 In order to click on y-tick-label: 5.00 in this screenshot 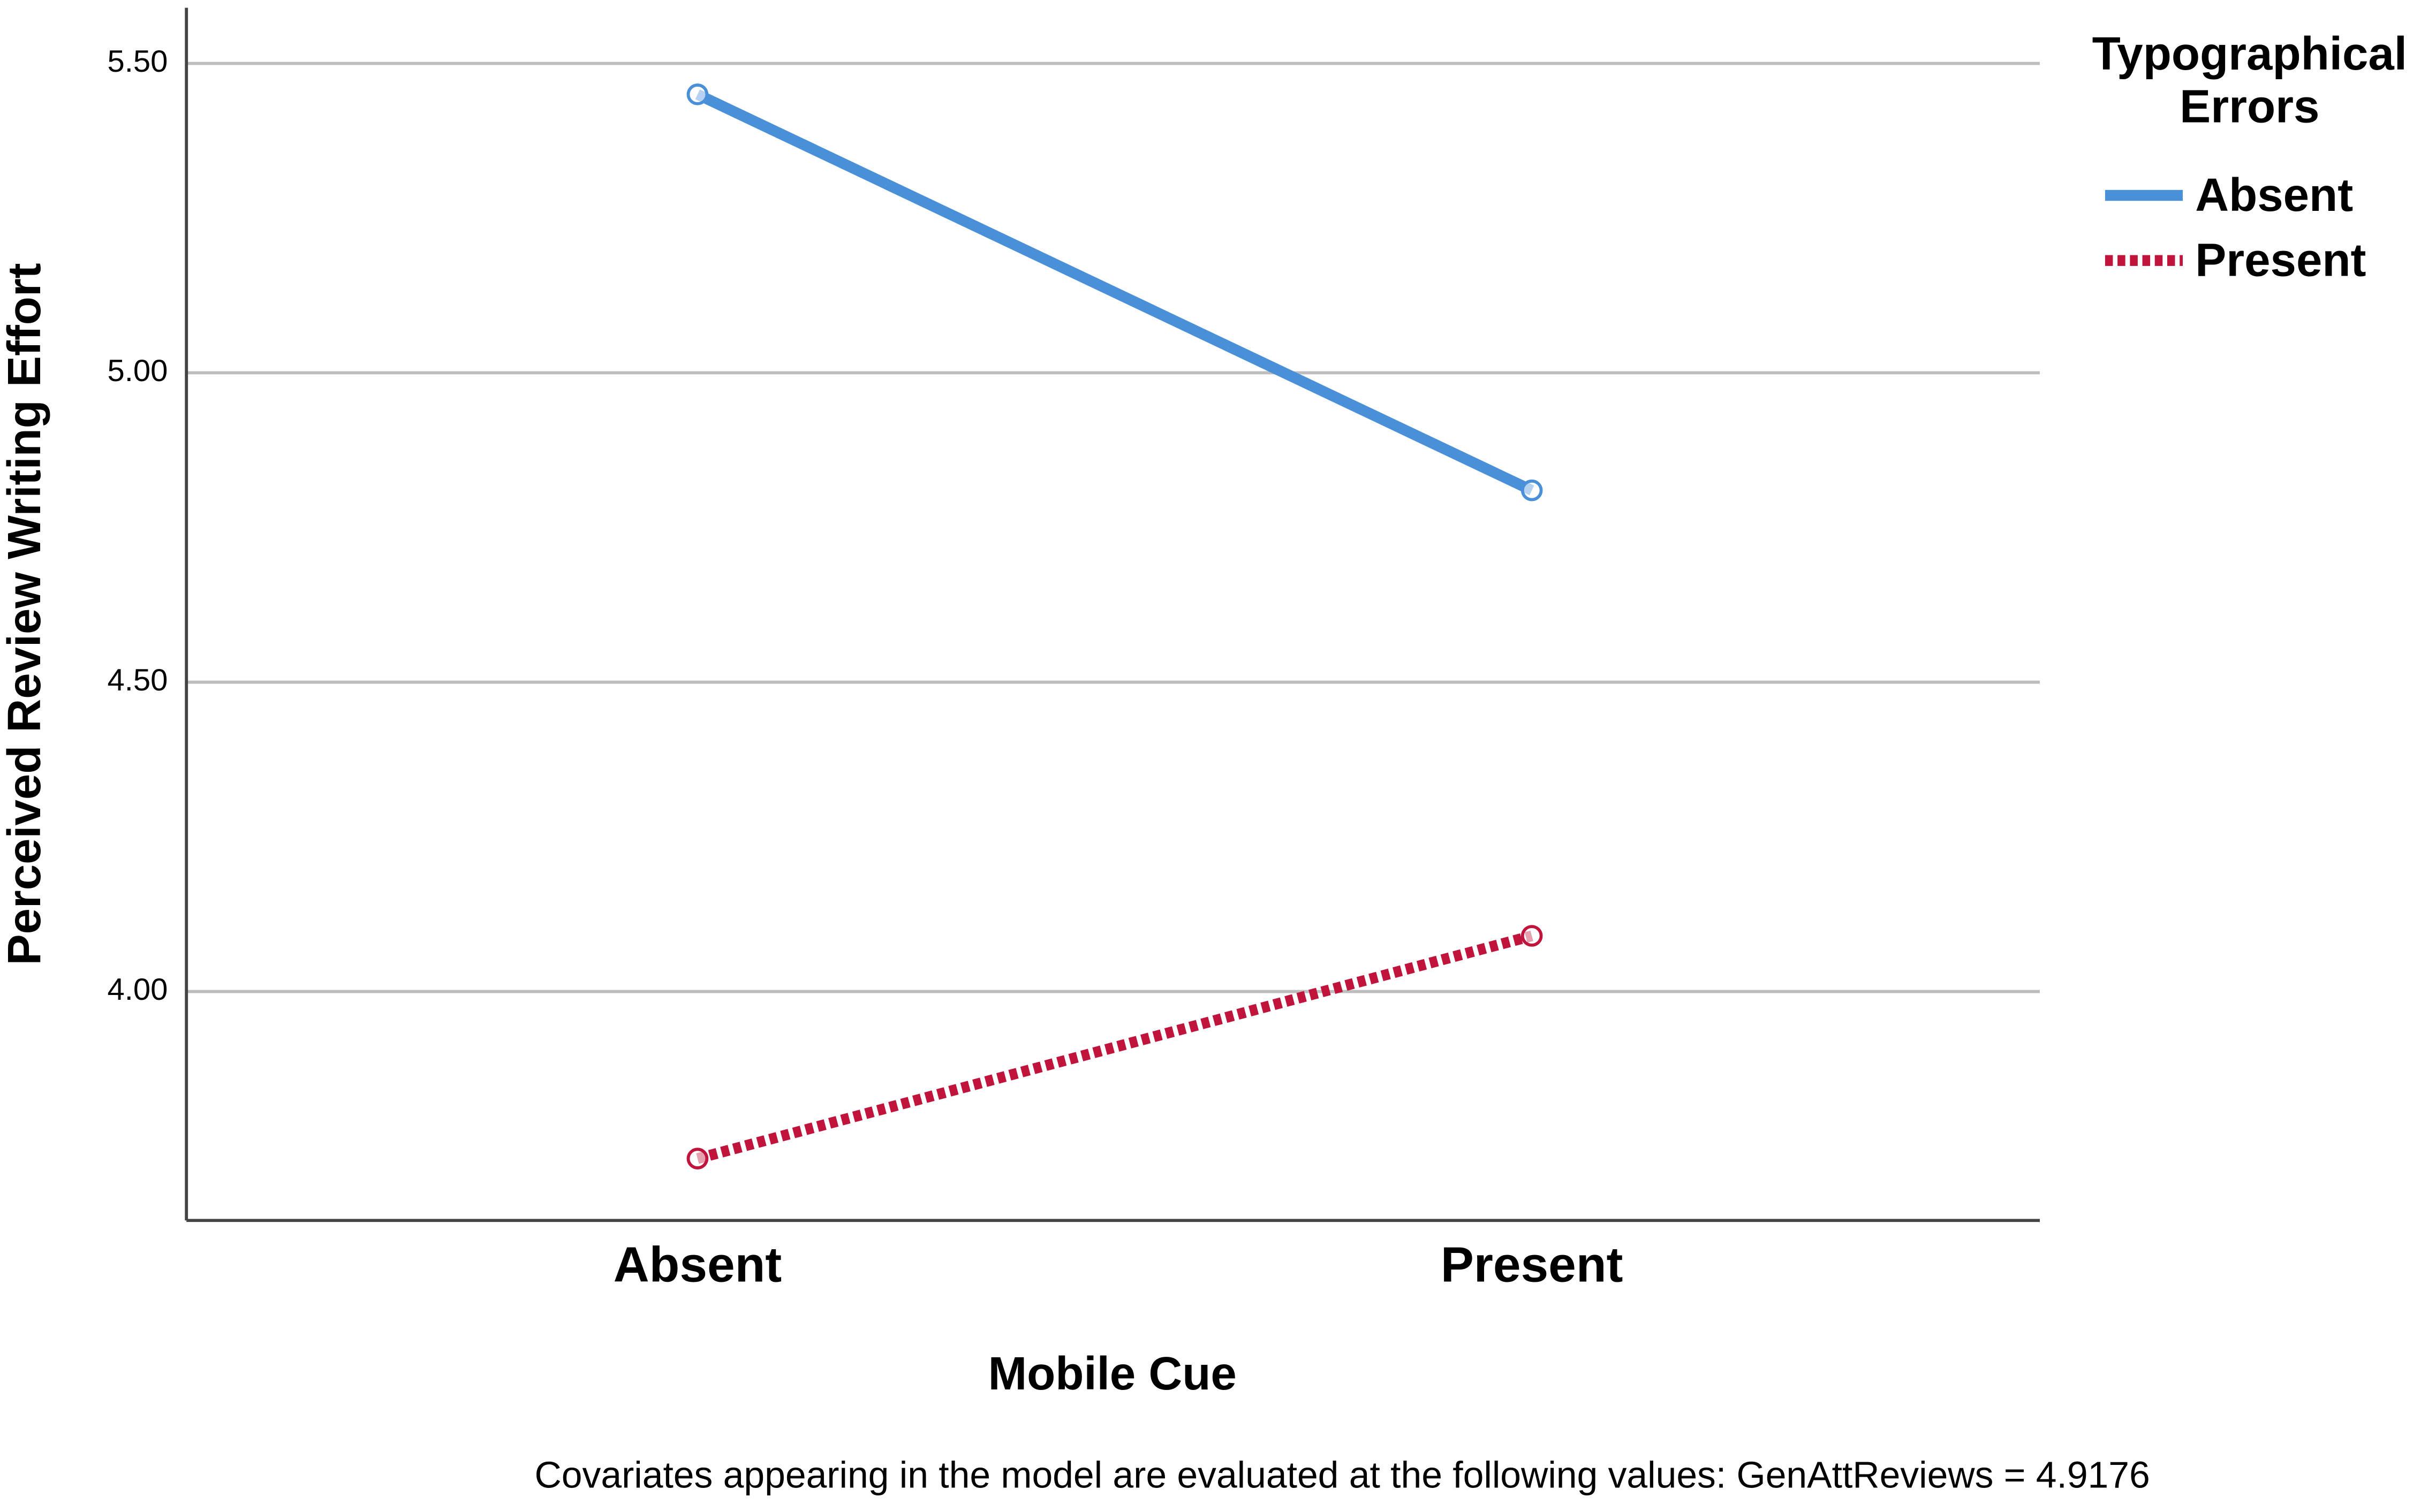, I will do `click(137, 371)`.